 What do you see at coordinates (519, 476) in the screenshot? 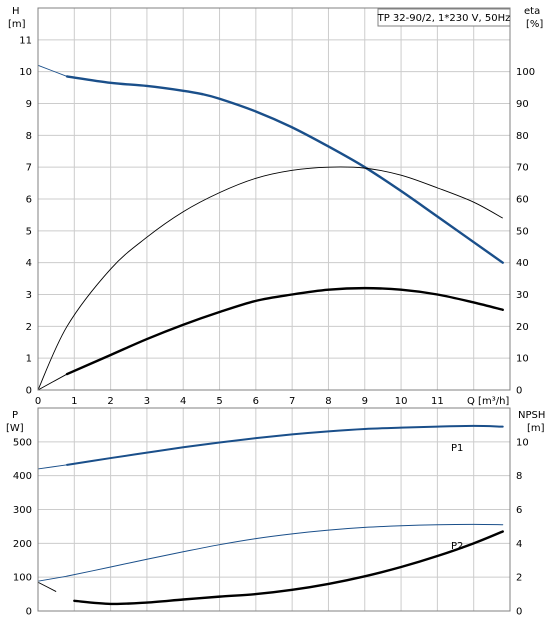
I see `bottom-y-right-tick: 8` at bounding box center [519, 476].